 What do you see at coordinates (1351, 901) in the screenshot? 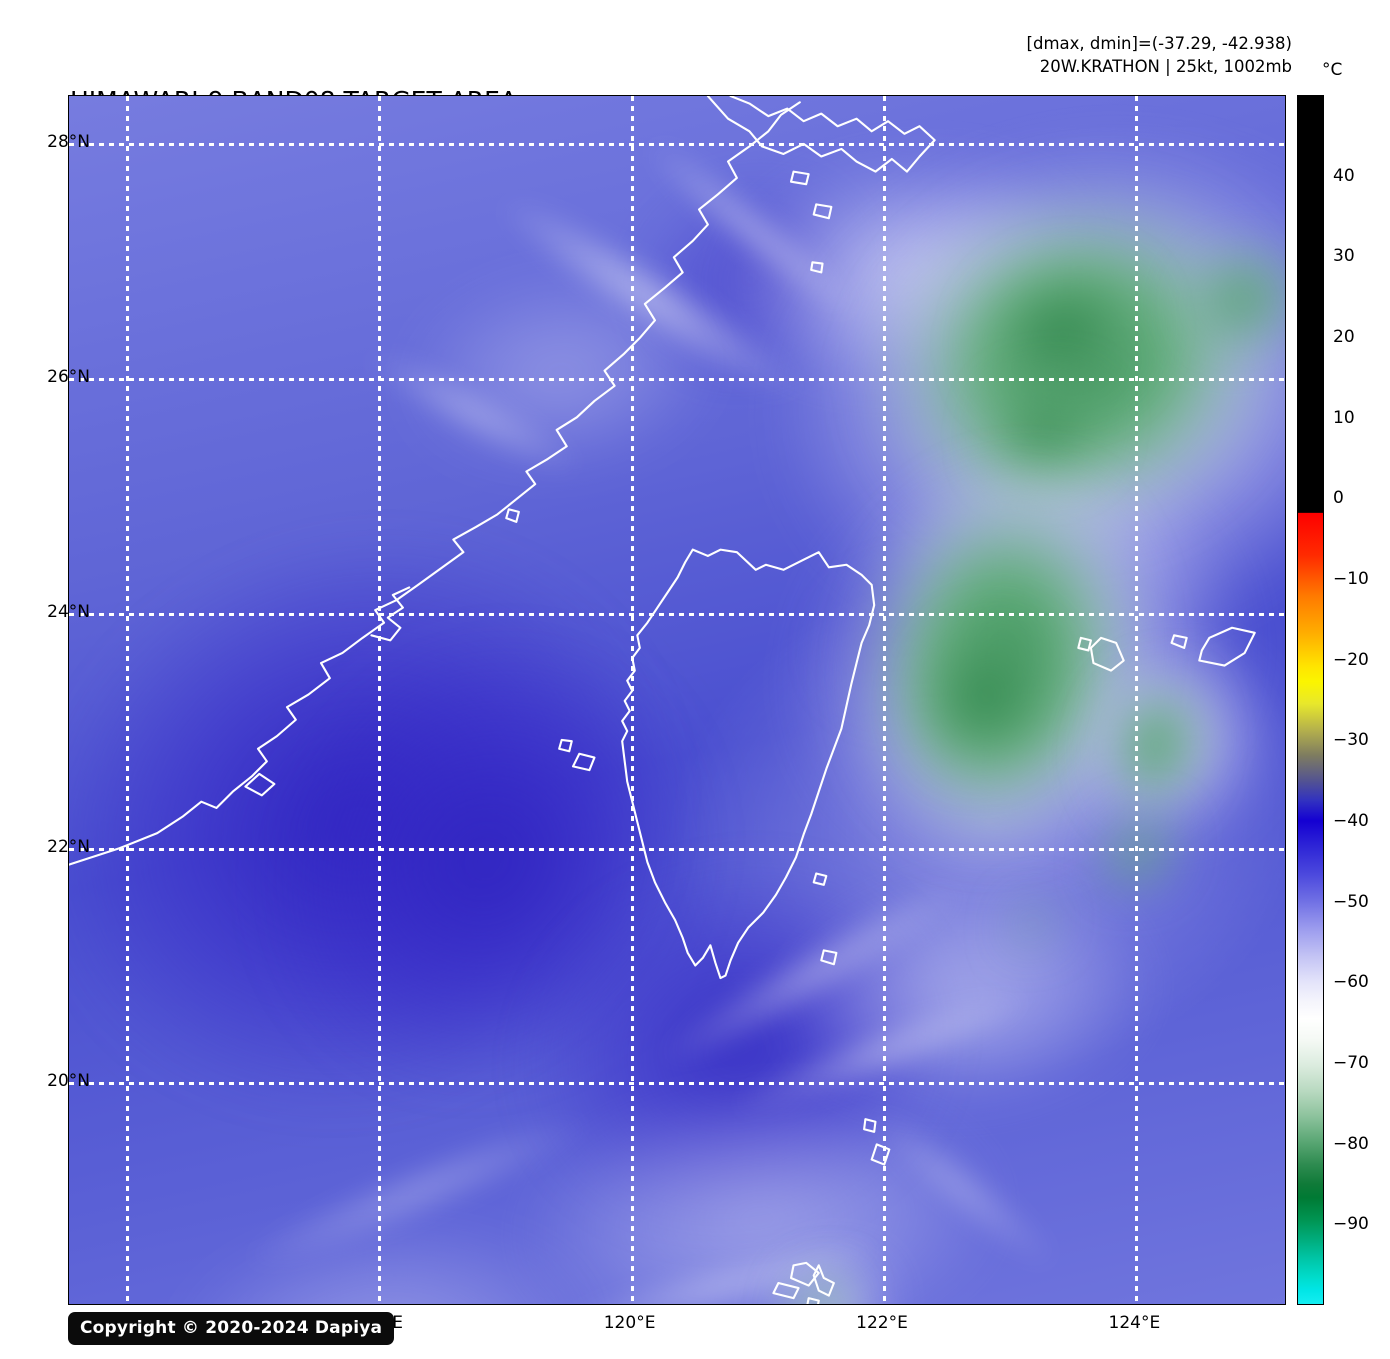
I see `colorbar-tick-m50: −50` at bounding box center [1351, 901].